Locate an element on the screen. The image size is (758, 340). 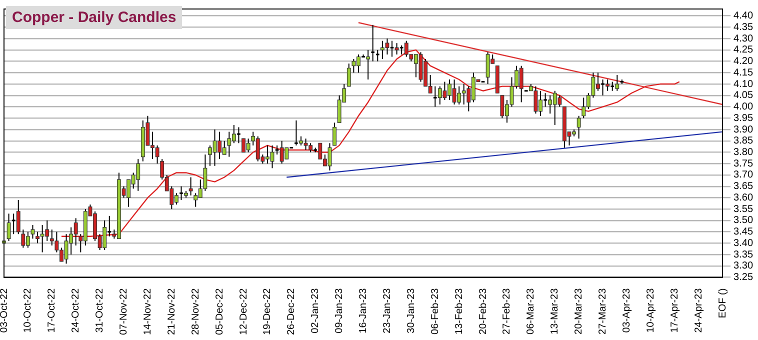
x-tick-label: EOF () is located at coordinates (722, 303).